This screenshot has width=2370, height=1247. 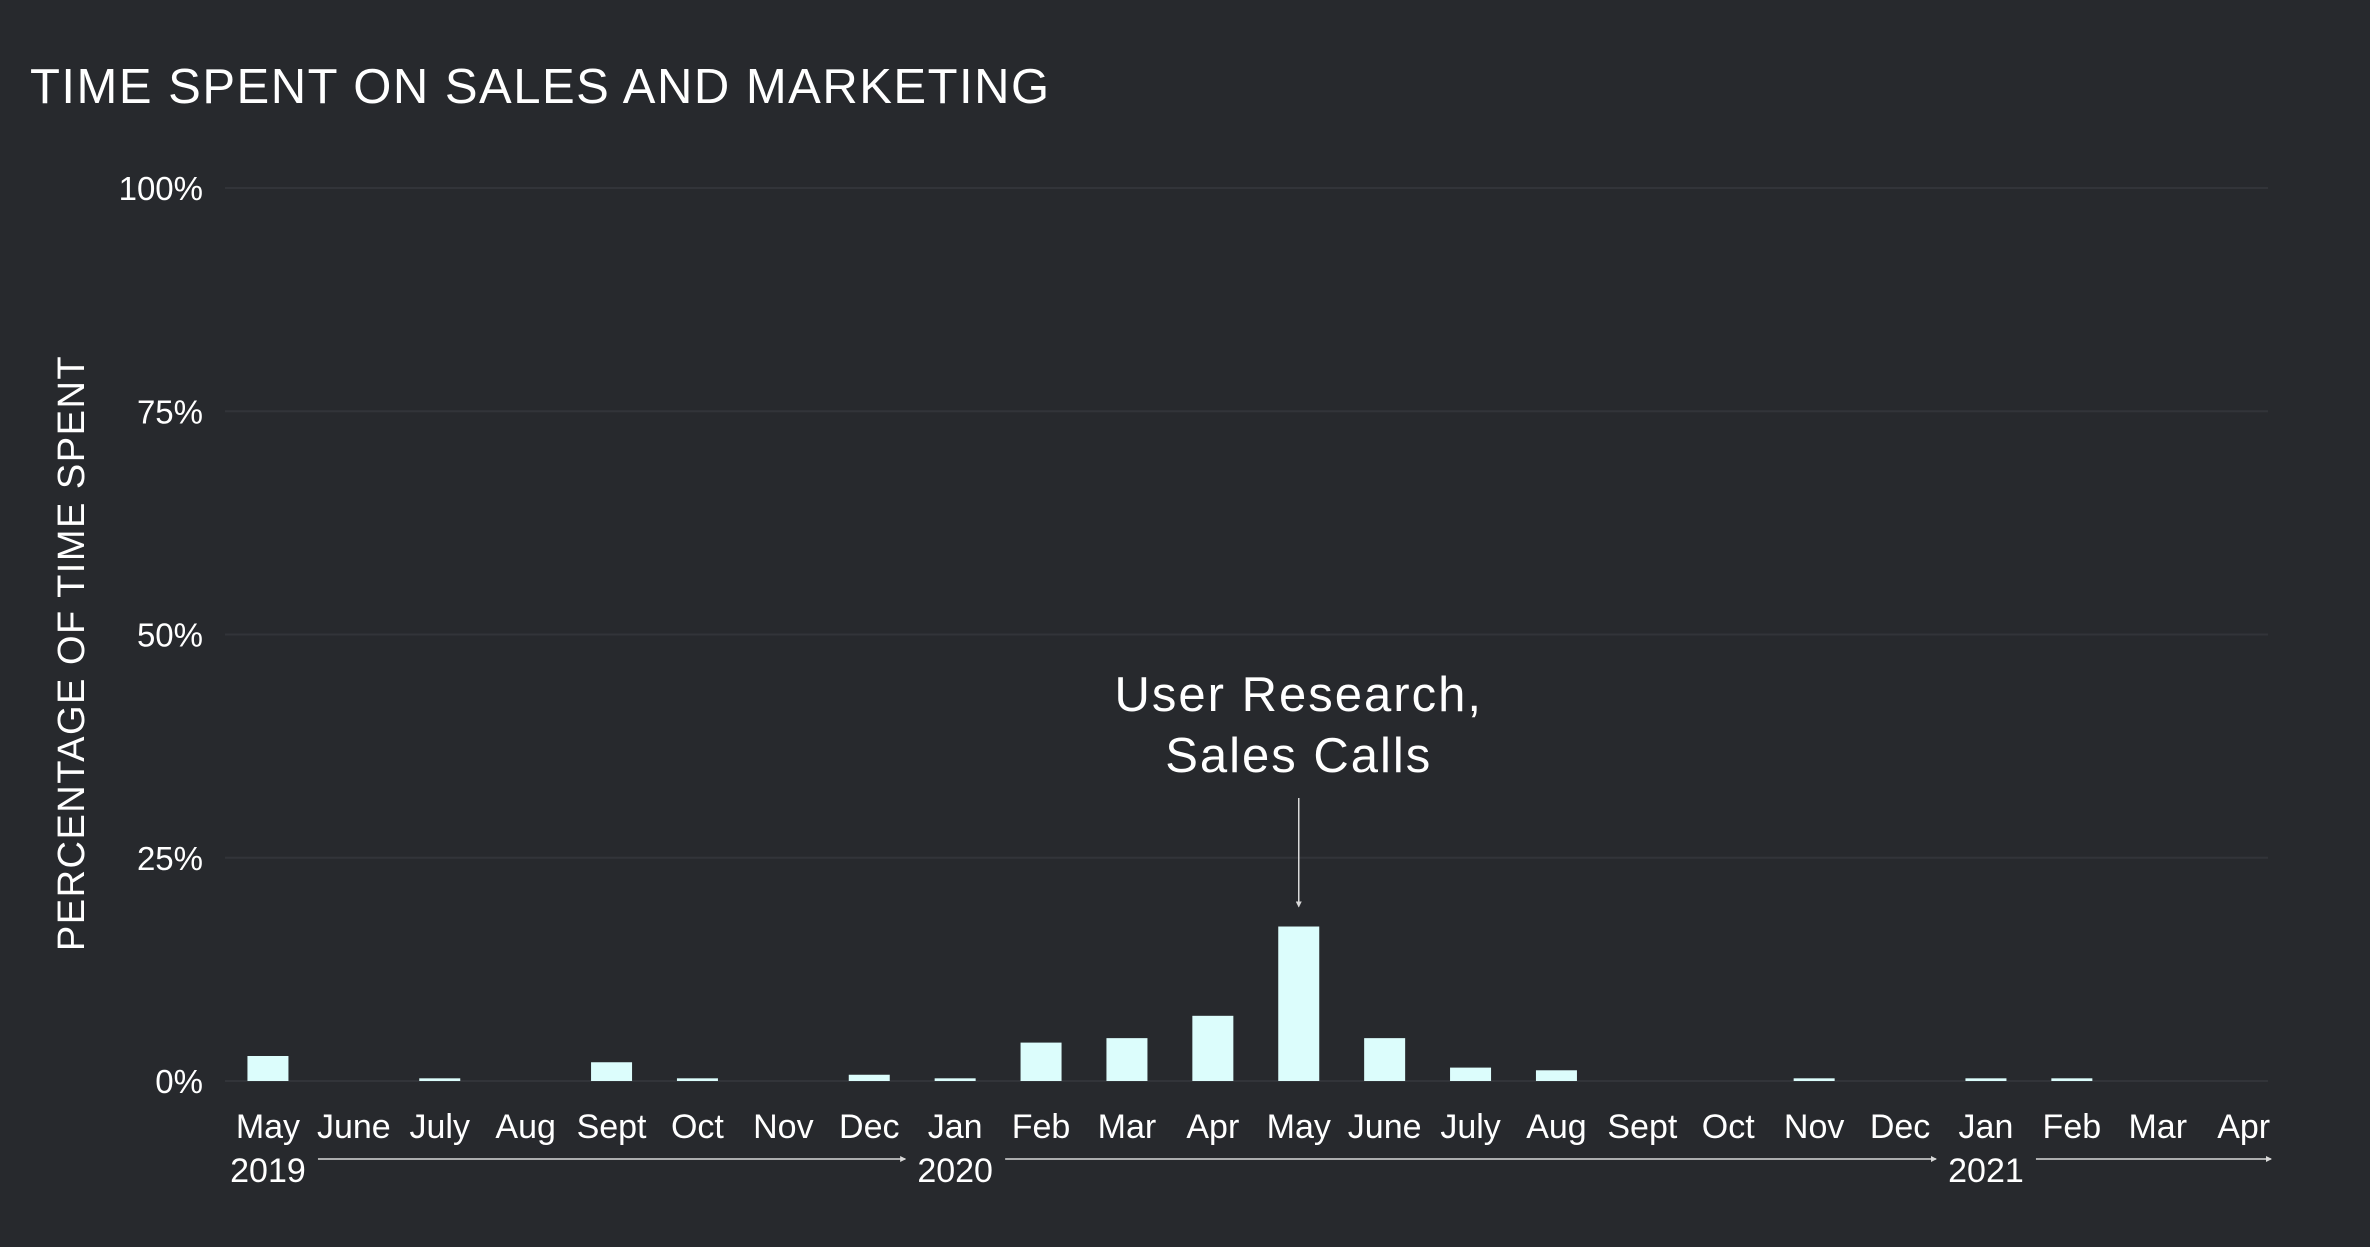 I want to click on y-tick-label: 25%, so click(x=170, y=858).